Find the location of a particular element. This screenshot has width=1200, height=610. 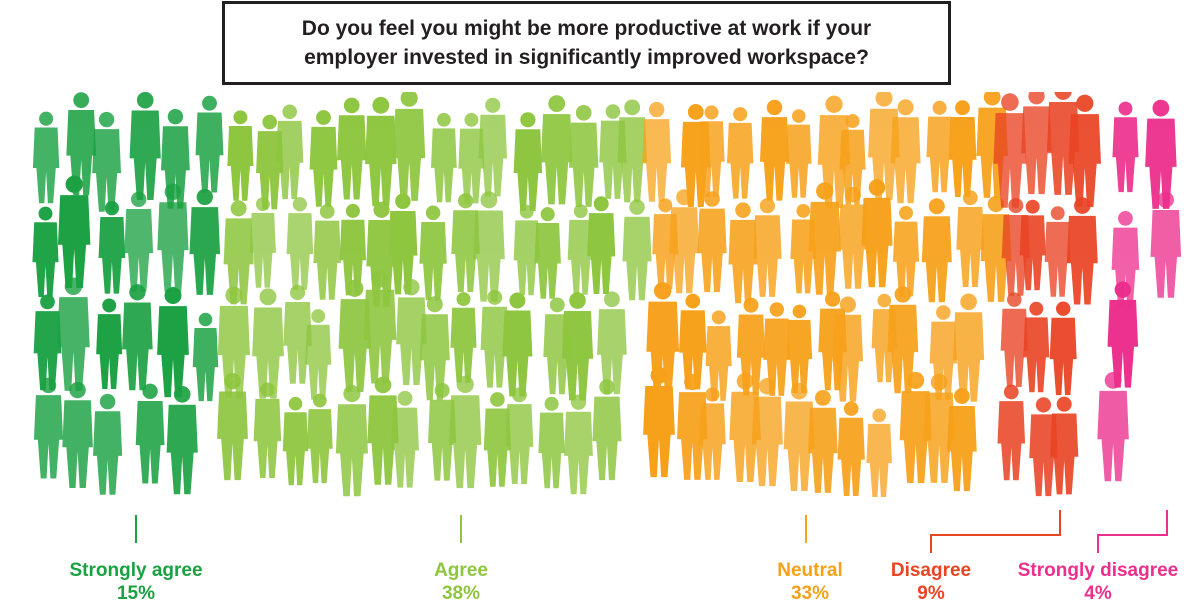

category-label-strongly-agree: Strongly agree 15% is located at coordinates (135, 583).